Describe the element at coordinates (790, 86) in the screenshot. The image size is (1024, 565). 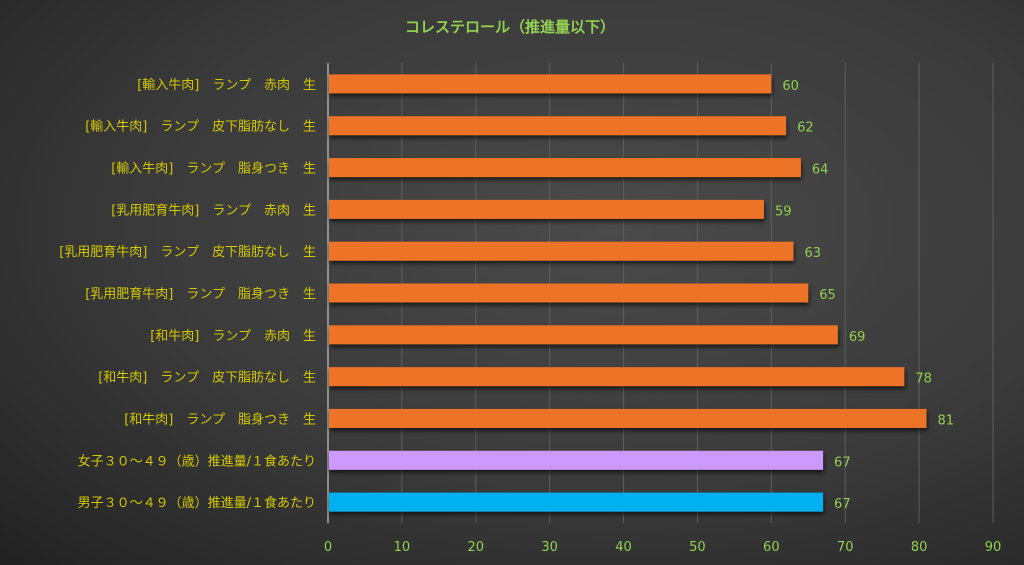
I see `data-label: 60` at that location.